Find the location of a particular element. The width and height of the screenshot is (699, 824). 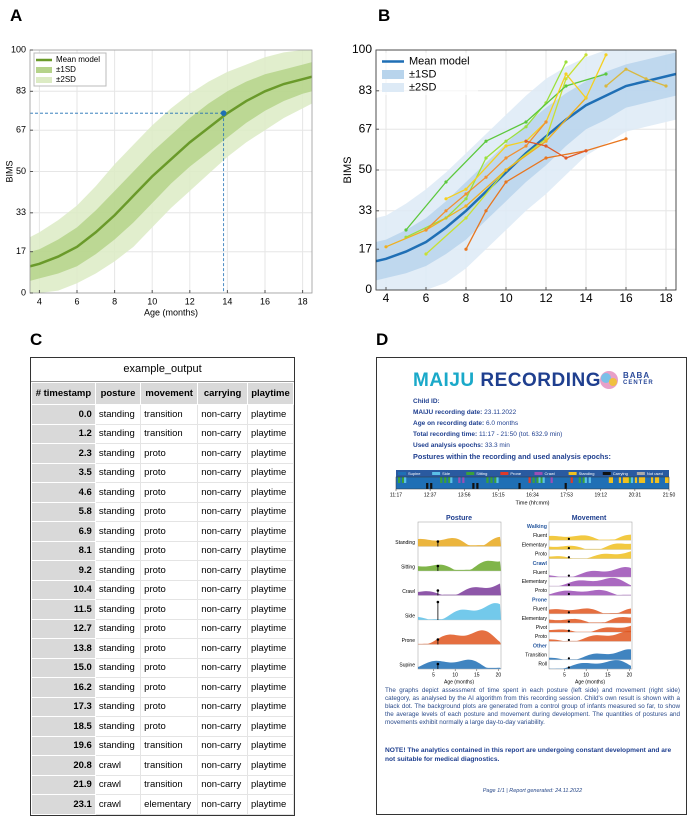

y-tick-label: 100 is located at coordinates (362, 49).